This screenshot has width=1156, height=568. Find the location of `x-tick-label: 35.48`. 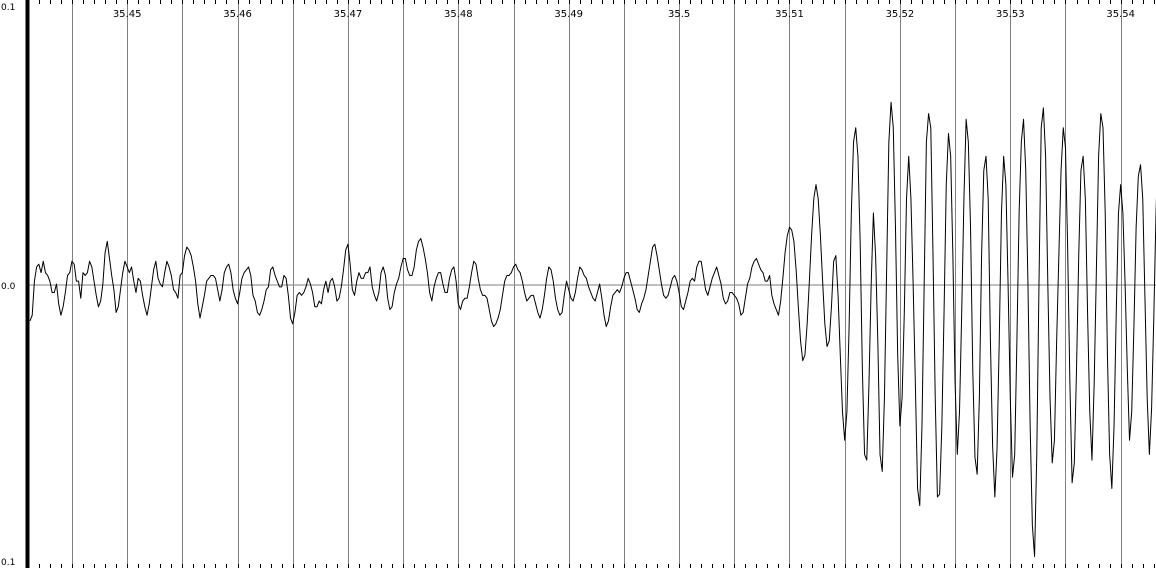

x-tick-label: 35.48 is located at coordinates (458, 14).